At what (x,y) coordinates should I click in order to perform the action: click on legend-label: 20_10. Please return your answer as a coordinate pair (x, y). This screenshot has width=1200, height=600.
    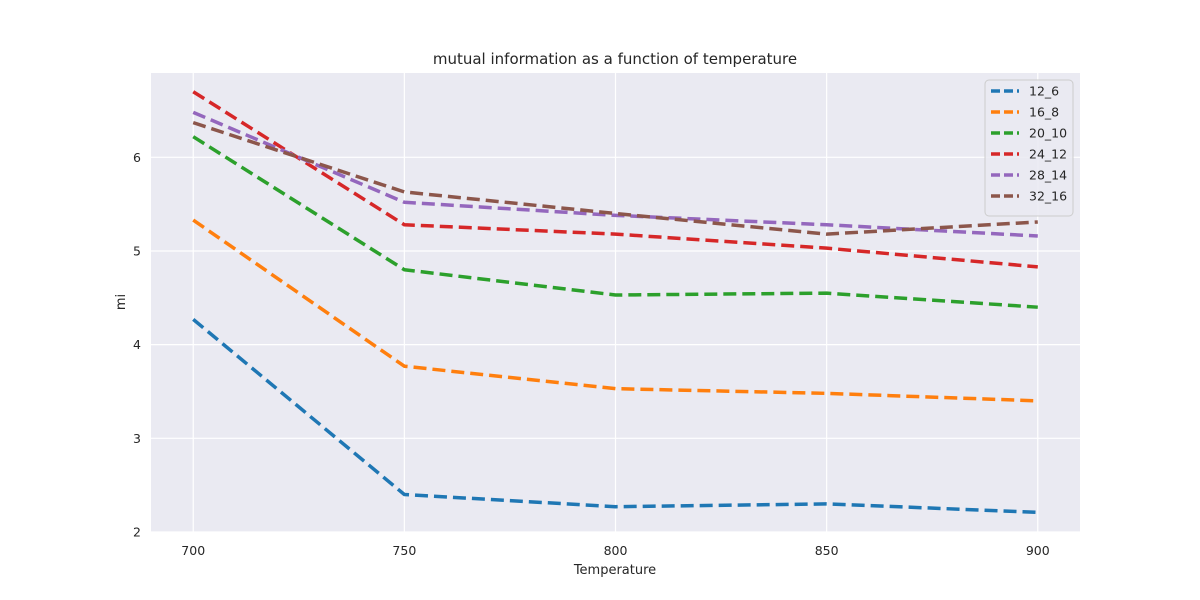
    Looking at the image, I should click on (1048, 133).